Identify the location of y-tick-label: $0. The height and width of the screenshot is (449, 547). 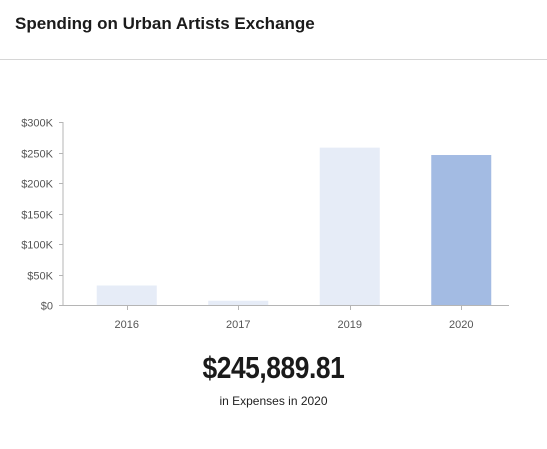
(47, 307).